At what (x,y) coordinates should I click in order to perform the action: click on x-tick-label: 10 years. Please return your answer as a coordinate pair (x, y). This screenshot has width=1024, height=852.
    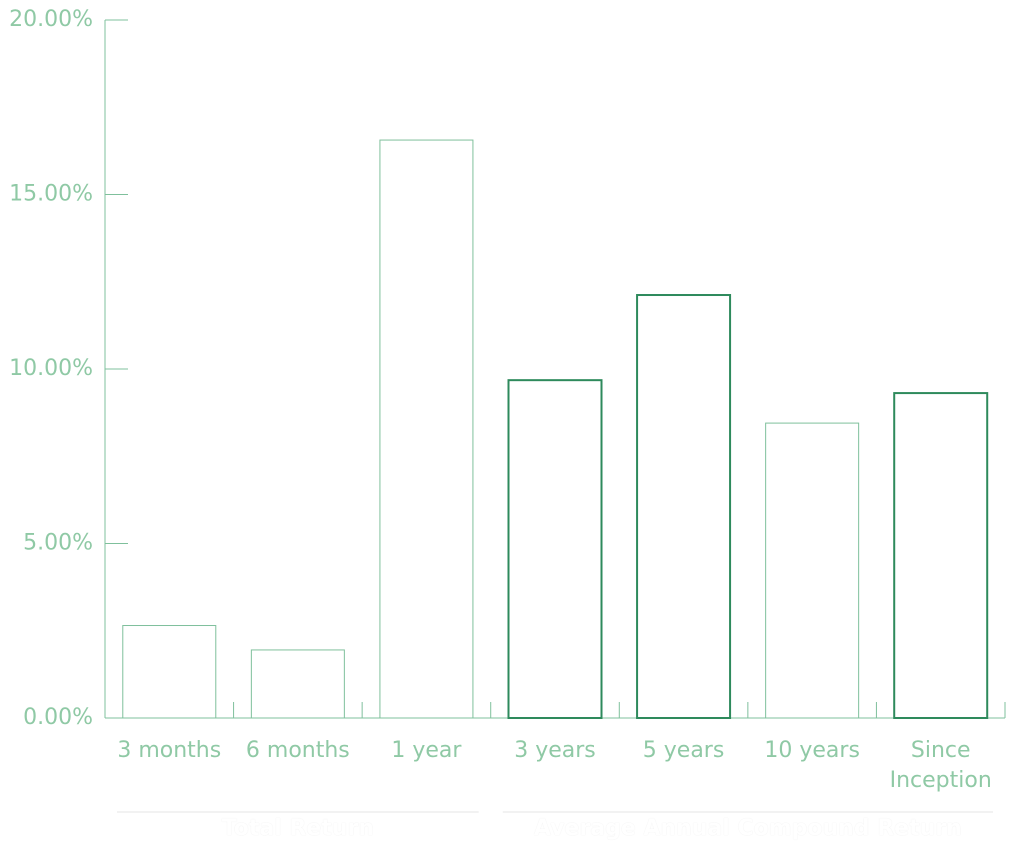
    Looking at the image, I should click on (812, 750).